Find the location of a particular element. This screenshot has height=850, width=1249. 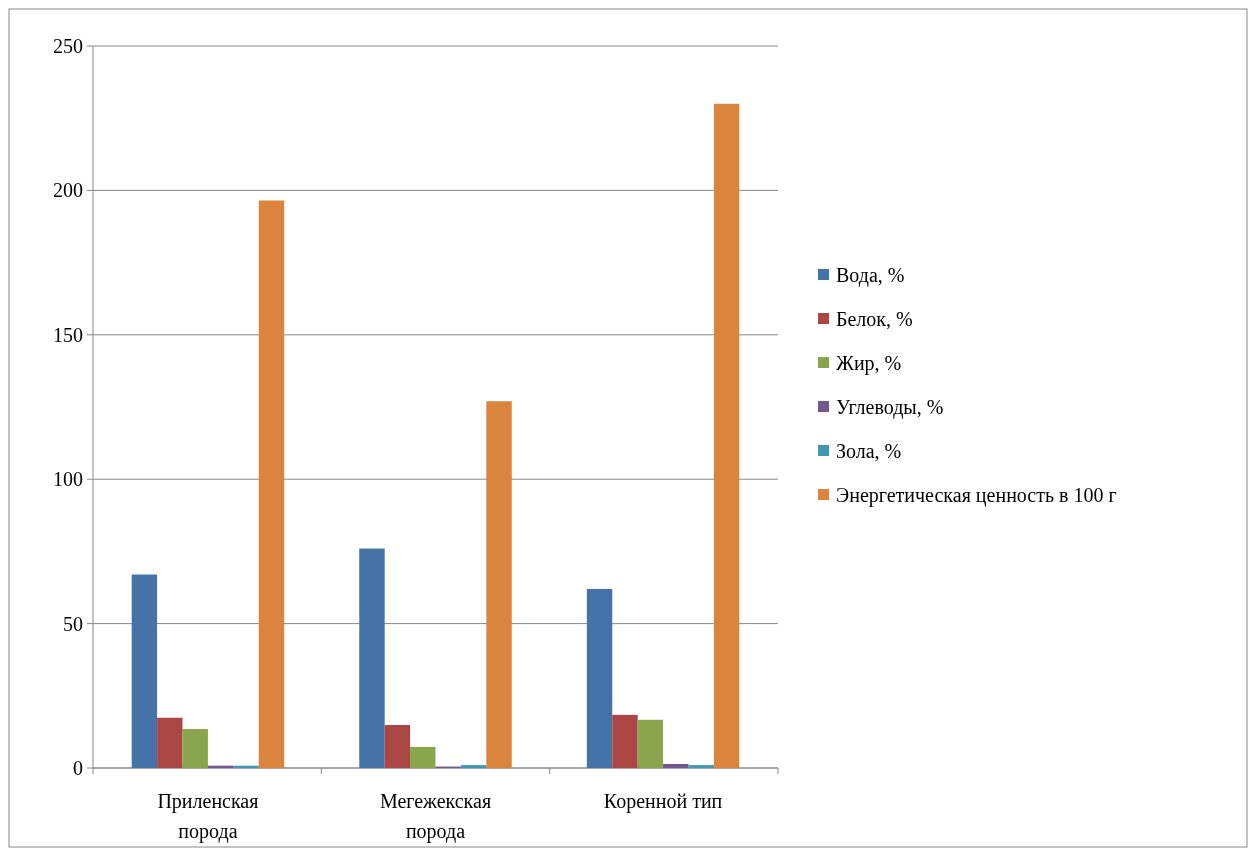

x-tick-label: Мегежекская порода is located at coordinates (435, 816).